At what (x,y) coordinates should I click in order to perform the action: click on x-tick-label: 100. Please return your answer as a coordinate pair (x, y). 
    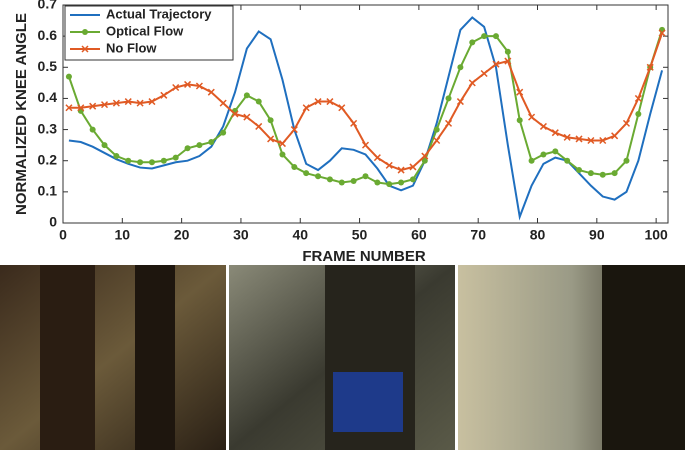
    Looking at the image, I should click on (656, 235).